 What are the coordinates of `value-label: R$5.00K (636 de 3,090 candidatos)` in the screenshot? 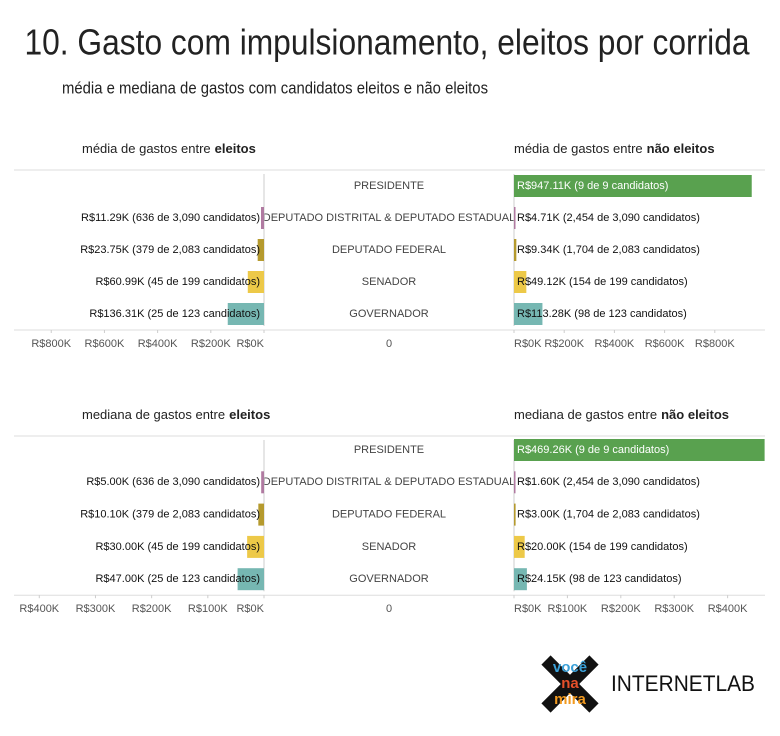 It's located at (173, 482).